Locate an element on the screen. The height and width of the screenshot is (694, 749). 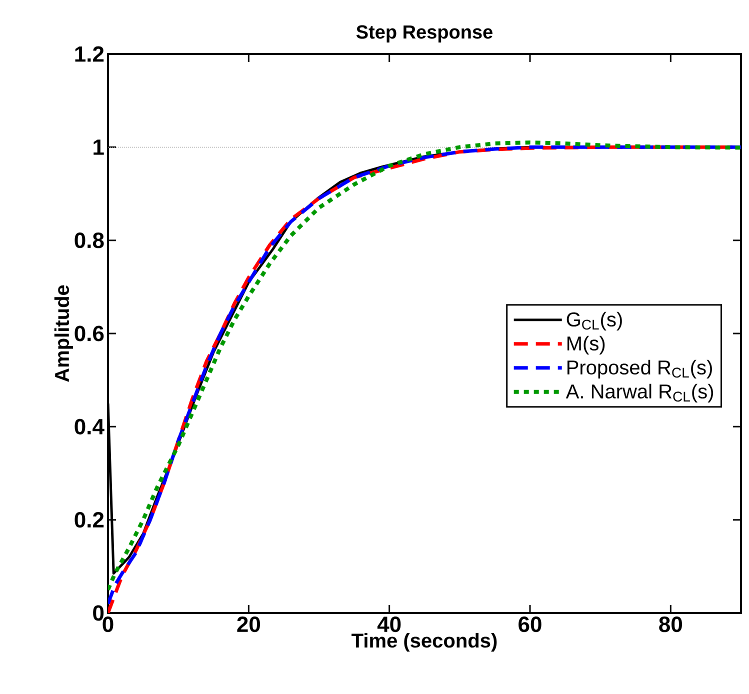
legend-label: G$_{CL}$(s) is located at coordinates (594, 321).